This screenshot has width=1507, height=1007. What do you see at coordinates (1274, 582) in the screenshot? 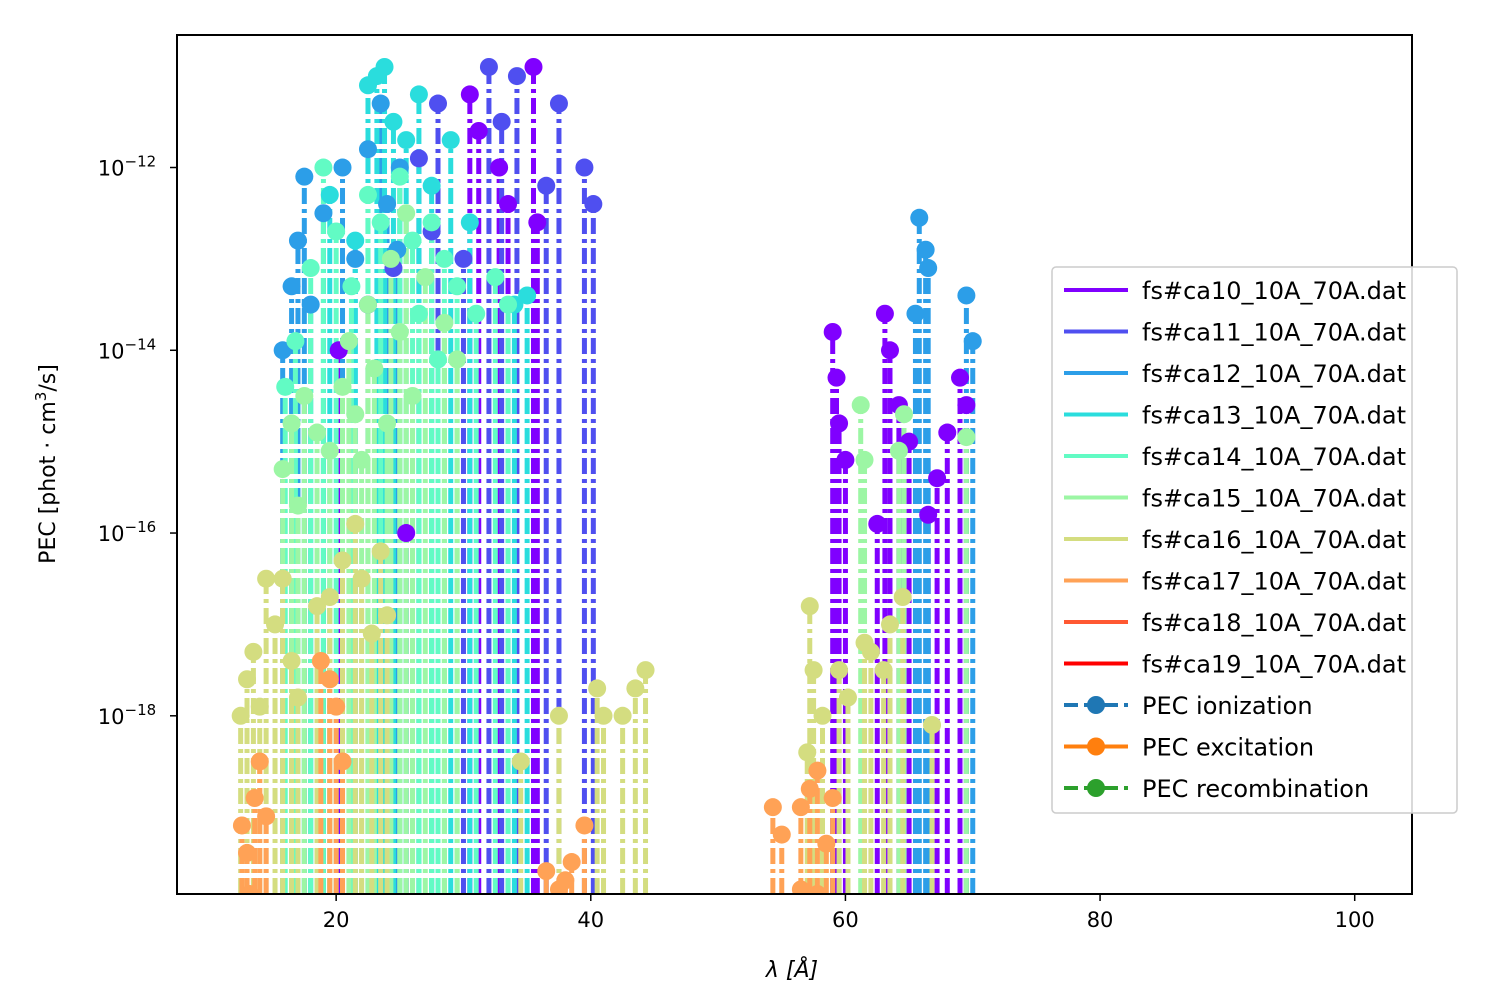
I see `legend-label: fs#ca17_10A_70A.dat` at bounding box center [1274, 582].